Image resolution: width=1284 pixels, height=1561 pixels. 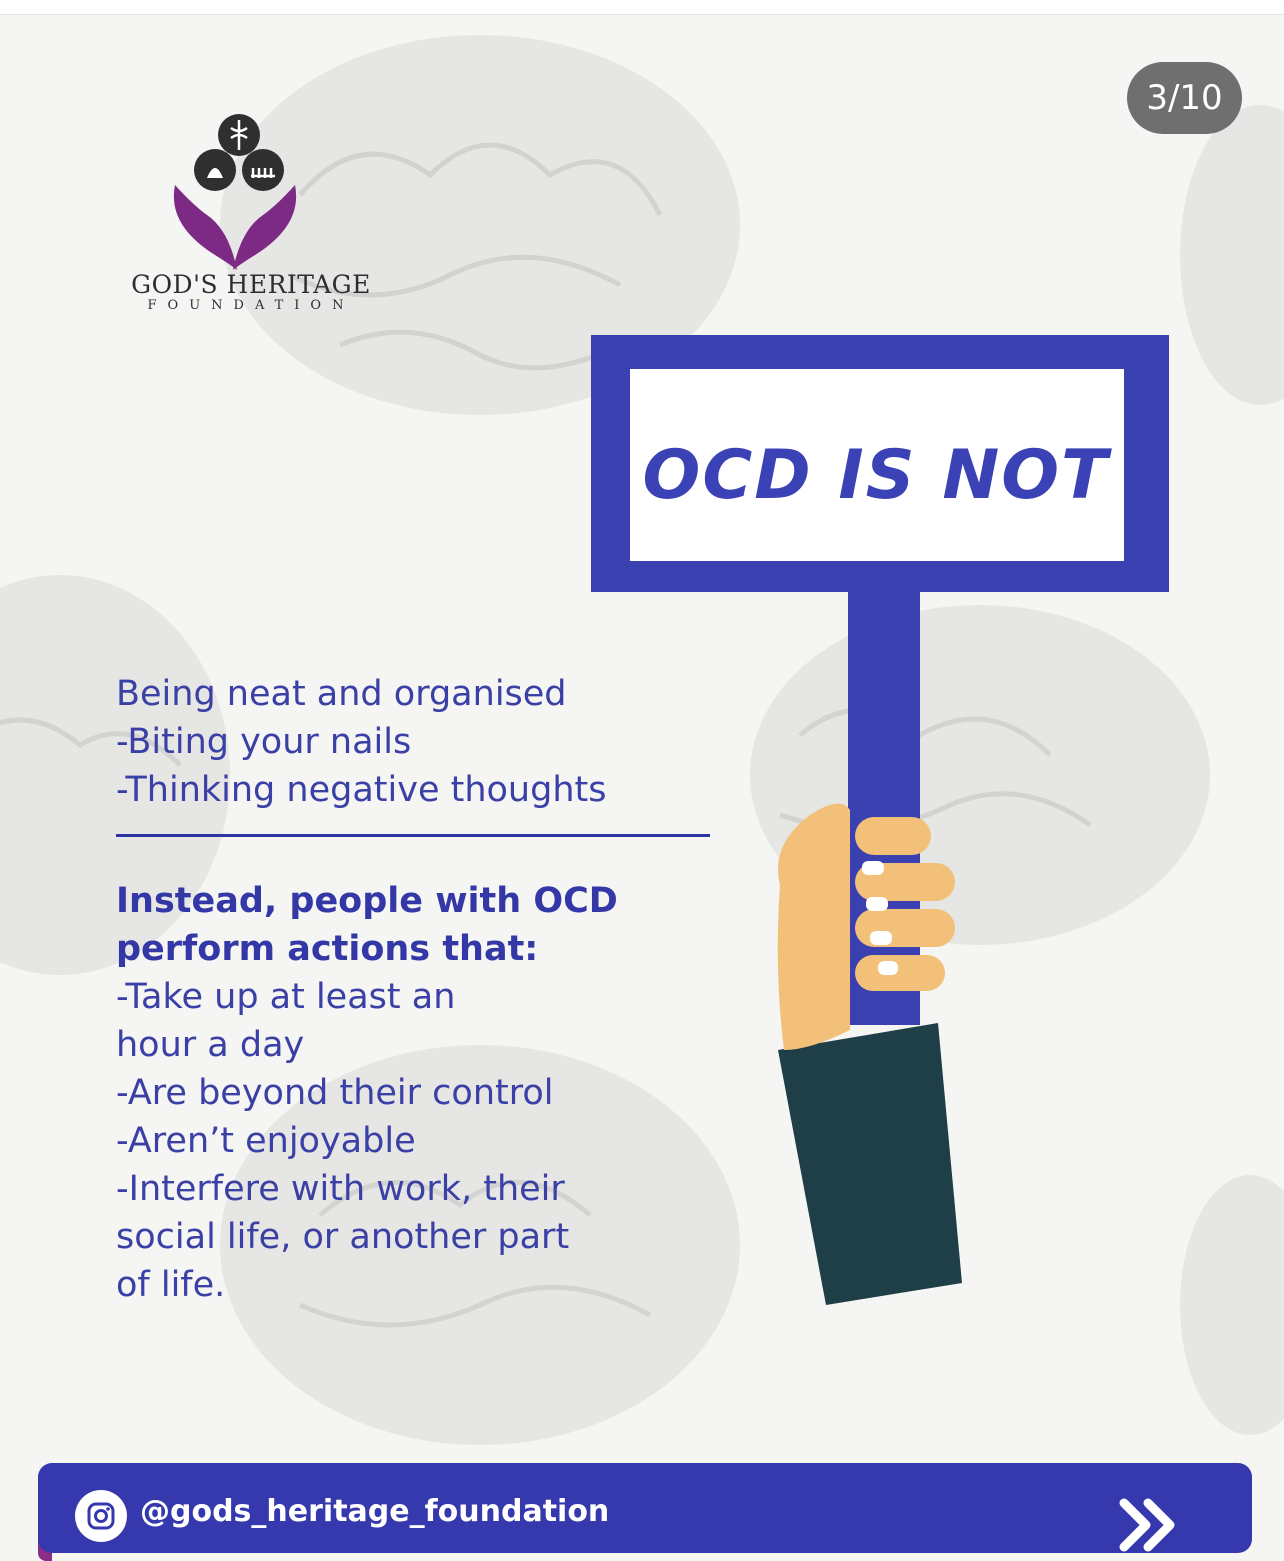 What do you see at coordinates (361, 790) in the screenshot?
I see `not-item-3: -Thinking negative thoughts` at bounding box center [361, 790].